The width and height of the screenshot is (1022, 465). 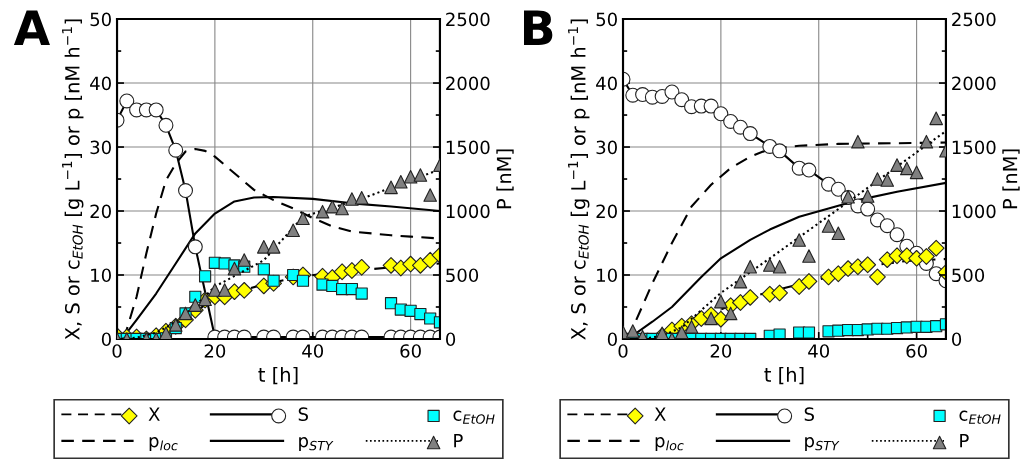 I want to click on chart-title: A, so click(x=31, y=27).